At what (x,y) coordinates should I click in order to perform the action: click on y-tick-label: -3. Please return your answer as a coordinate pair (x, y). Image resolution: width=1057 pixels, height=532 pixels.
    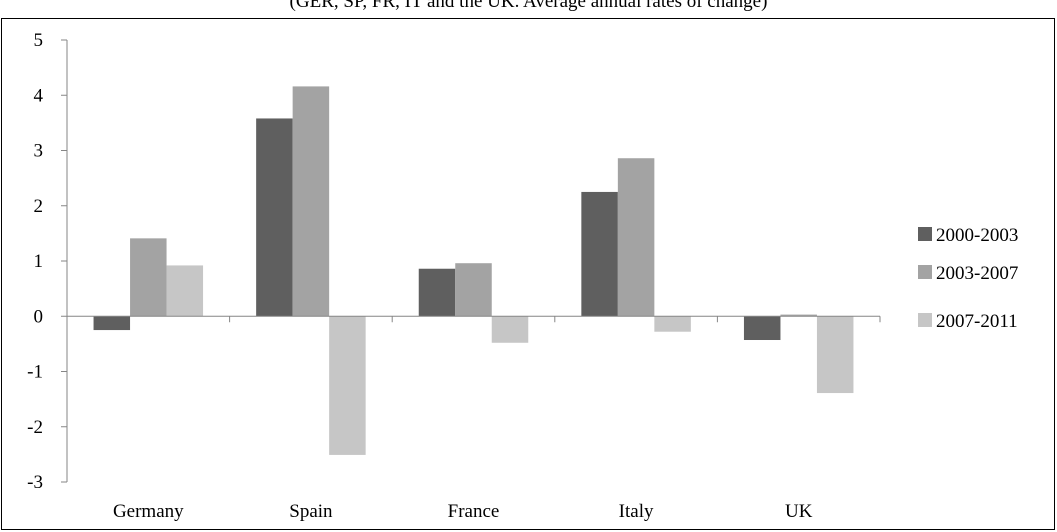
    Looking at the image, I should click on (35, 482).